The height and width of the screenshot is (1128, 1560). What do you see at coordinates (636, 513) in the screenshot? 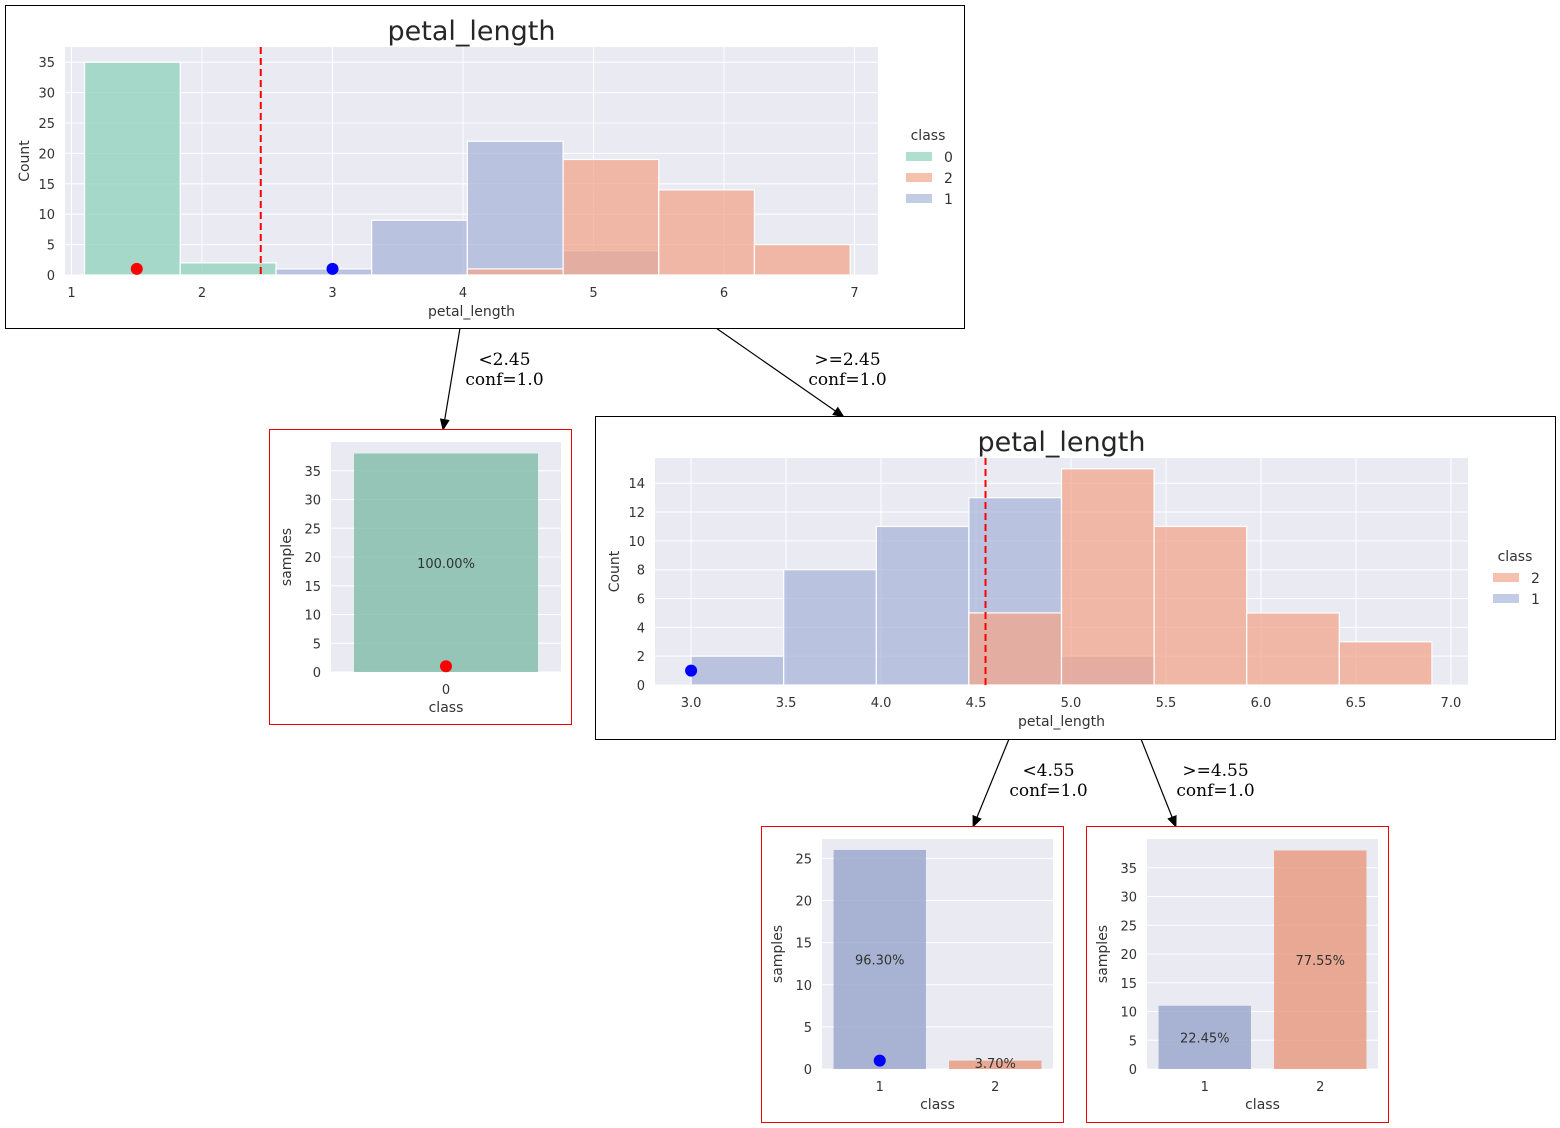
I see `y-tick-label: 12` at bounding box center [636, 513].